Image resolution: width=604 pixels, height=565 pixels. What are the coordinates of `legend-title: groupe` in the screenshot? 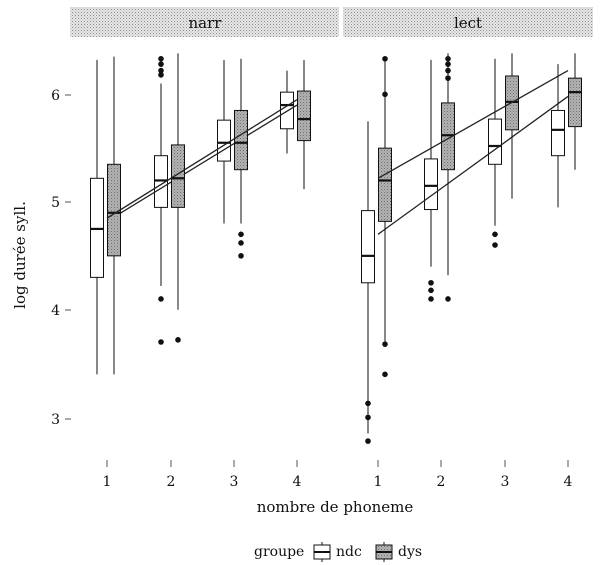 It's located at (279, 552).